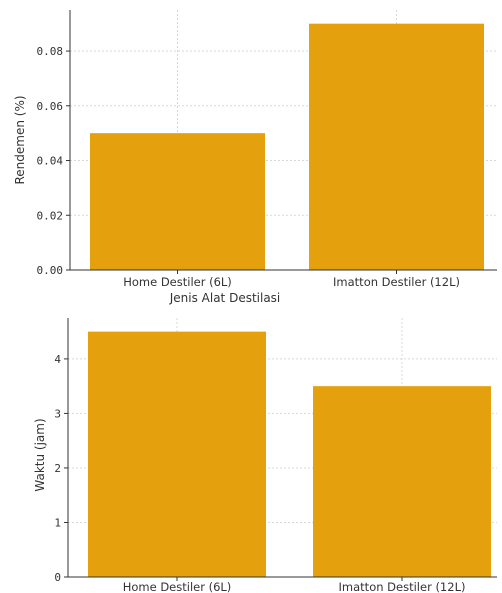 Image resolution: width=502 pixels, height=593 pixels. What do you see at coordinates (50, 51) in the screenshot?
I see `rendemen-y-tick-label: 0.08` at bounding box center [50, 51].